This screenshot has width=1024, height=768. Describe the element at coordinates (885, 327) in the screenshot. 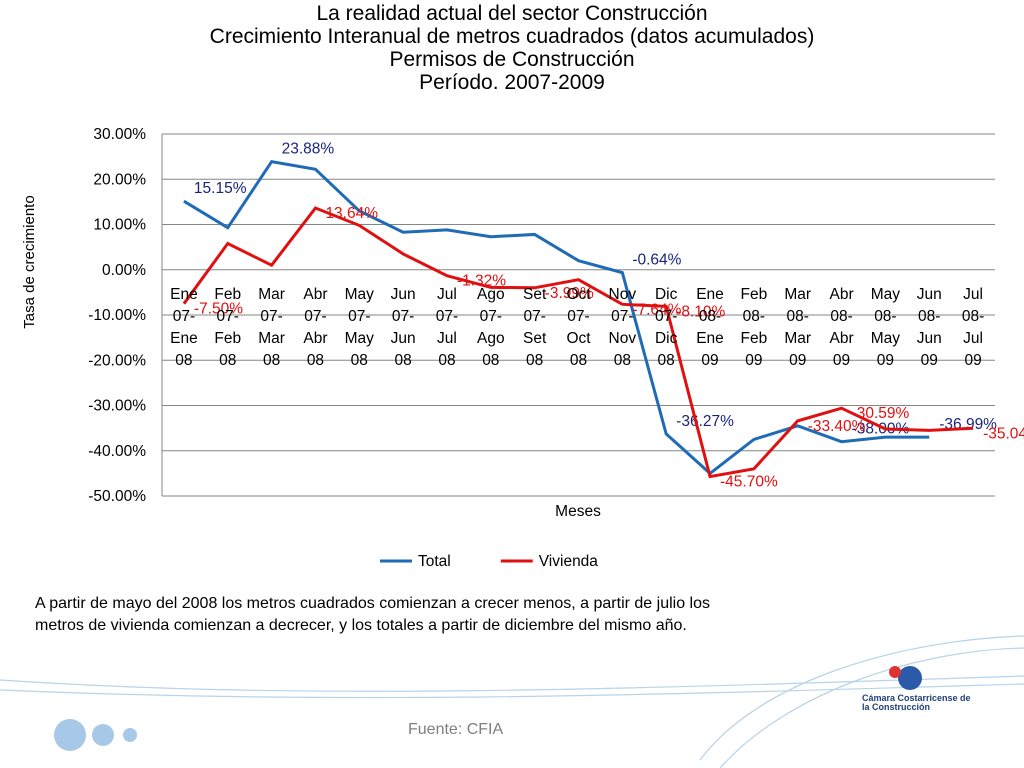

I see `x-tick-label: May 08- May 09` at that location.